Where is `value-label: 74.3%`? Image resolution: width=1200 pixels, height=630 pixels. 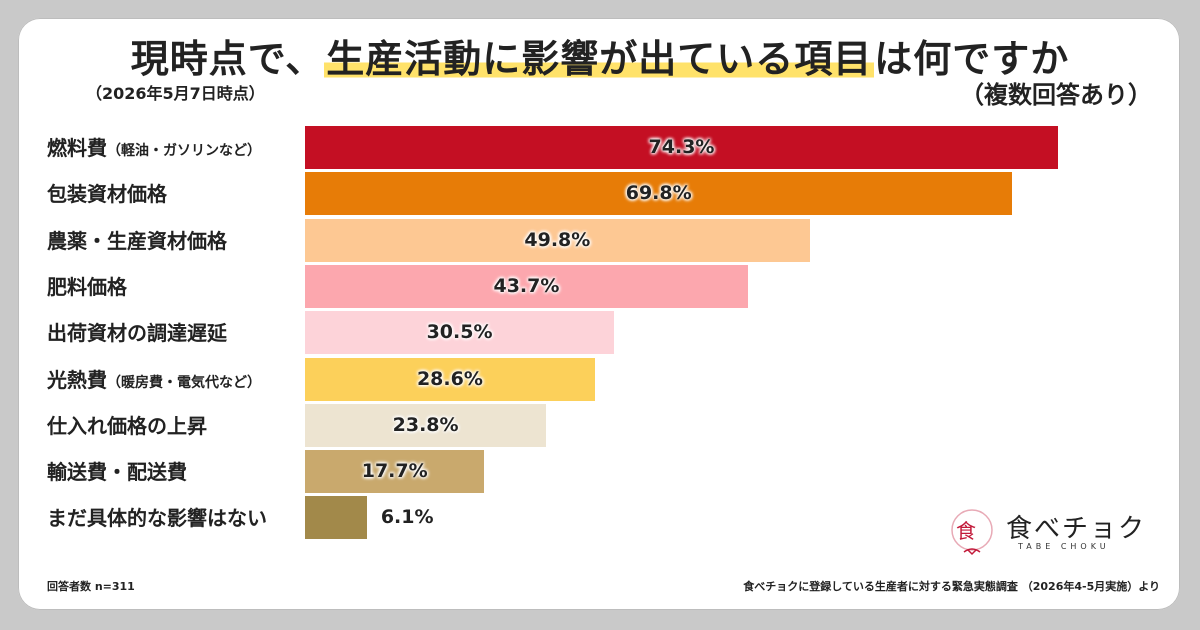
value-label: 74.3% is located at coordinates (681, 147).